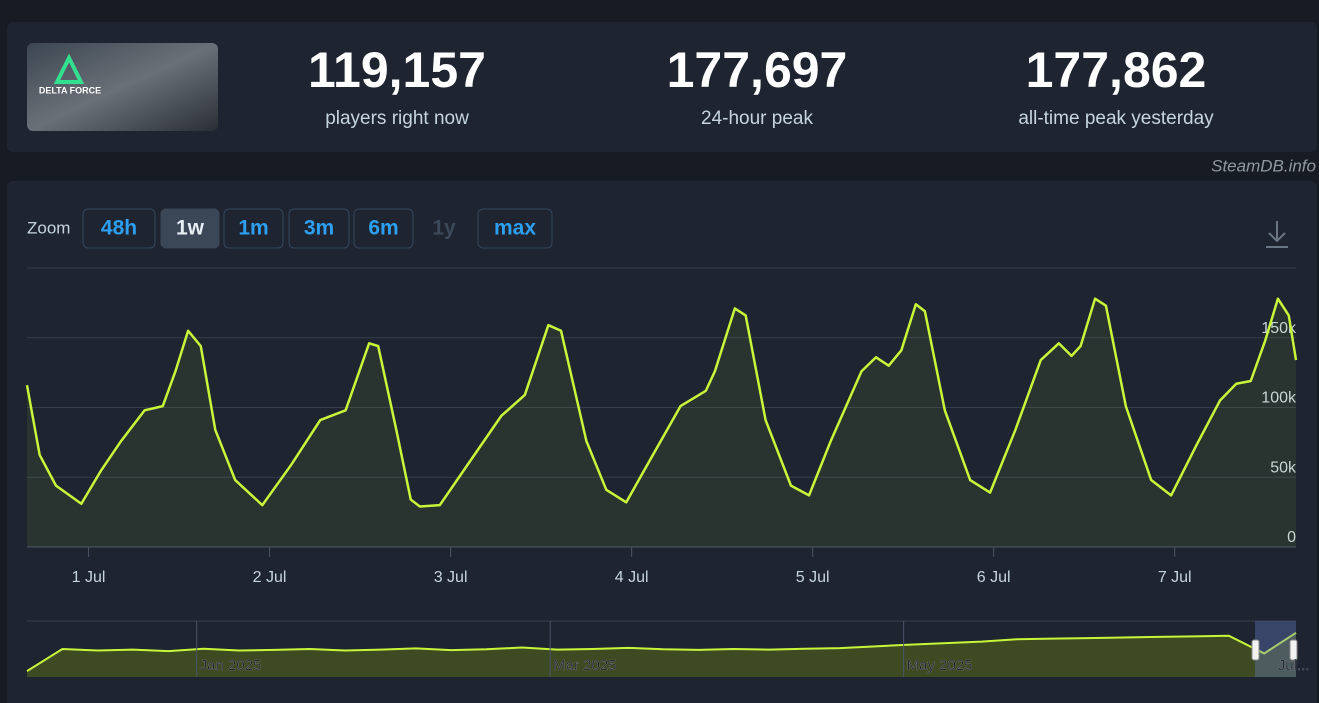  I want to click on zoom-button-label: 6m, so click(383, 228).